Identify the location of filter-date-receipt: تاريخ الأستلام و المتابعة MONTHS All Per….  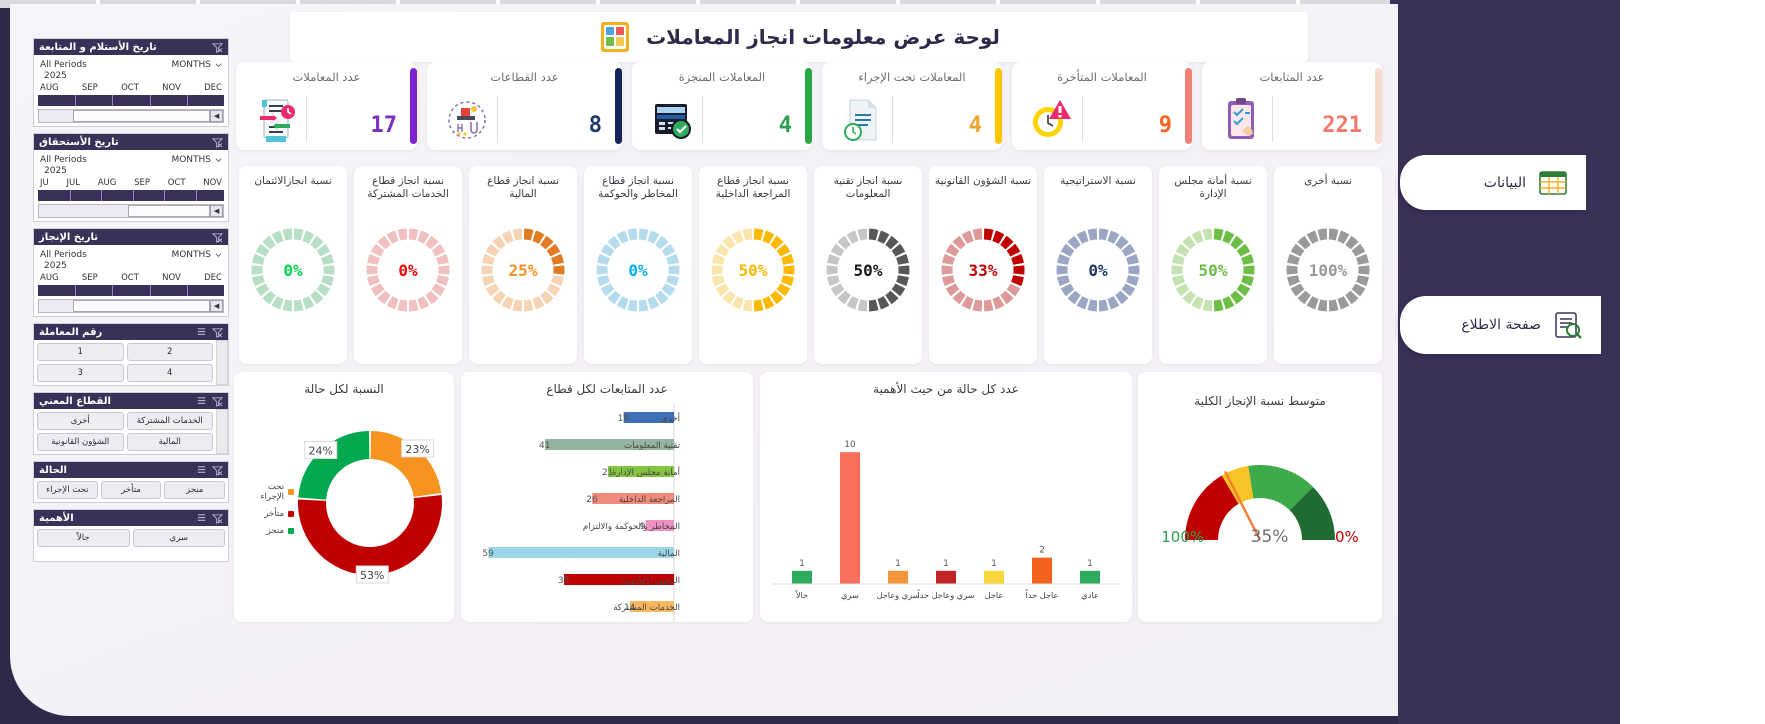
(131, 82).